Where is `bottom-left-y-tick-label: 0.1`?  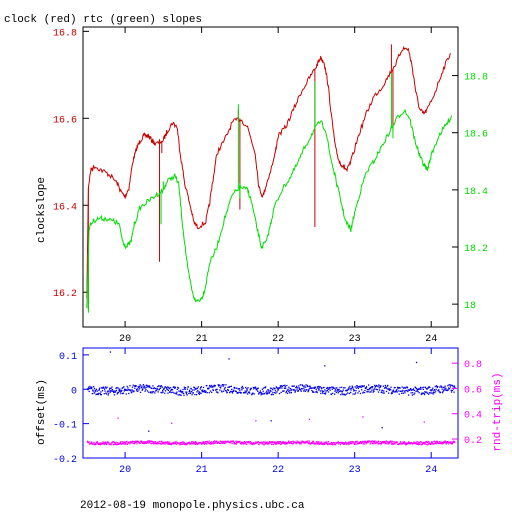
bottom-left-y-tick-label: 0.1 is located at coordinates (68, 357).